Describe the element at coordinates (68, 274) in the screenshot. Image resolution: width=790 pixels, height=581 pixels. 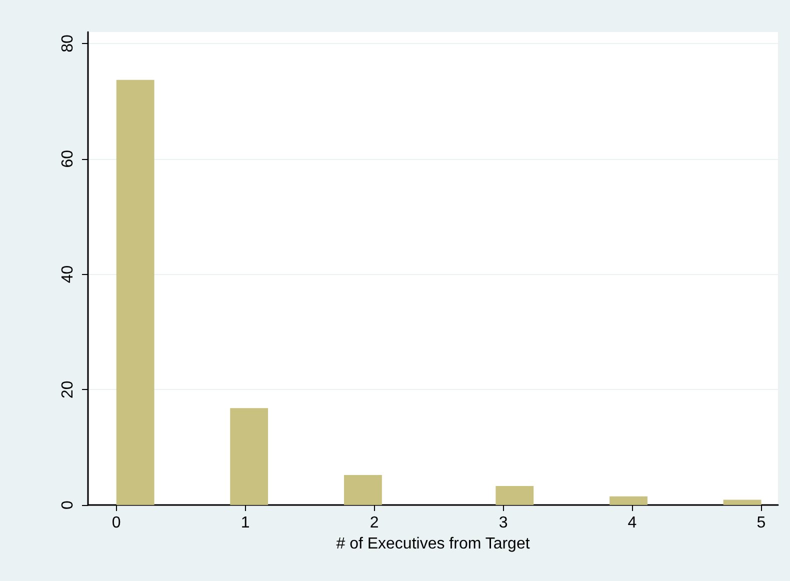
I see `y-tick-label: 40` at that location.